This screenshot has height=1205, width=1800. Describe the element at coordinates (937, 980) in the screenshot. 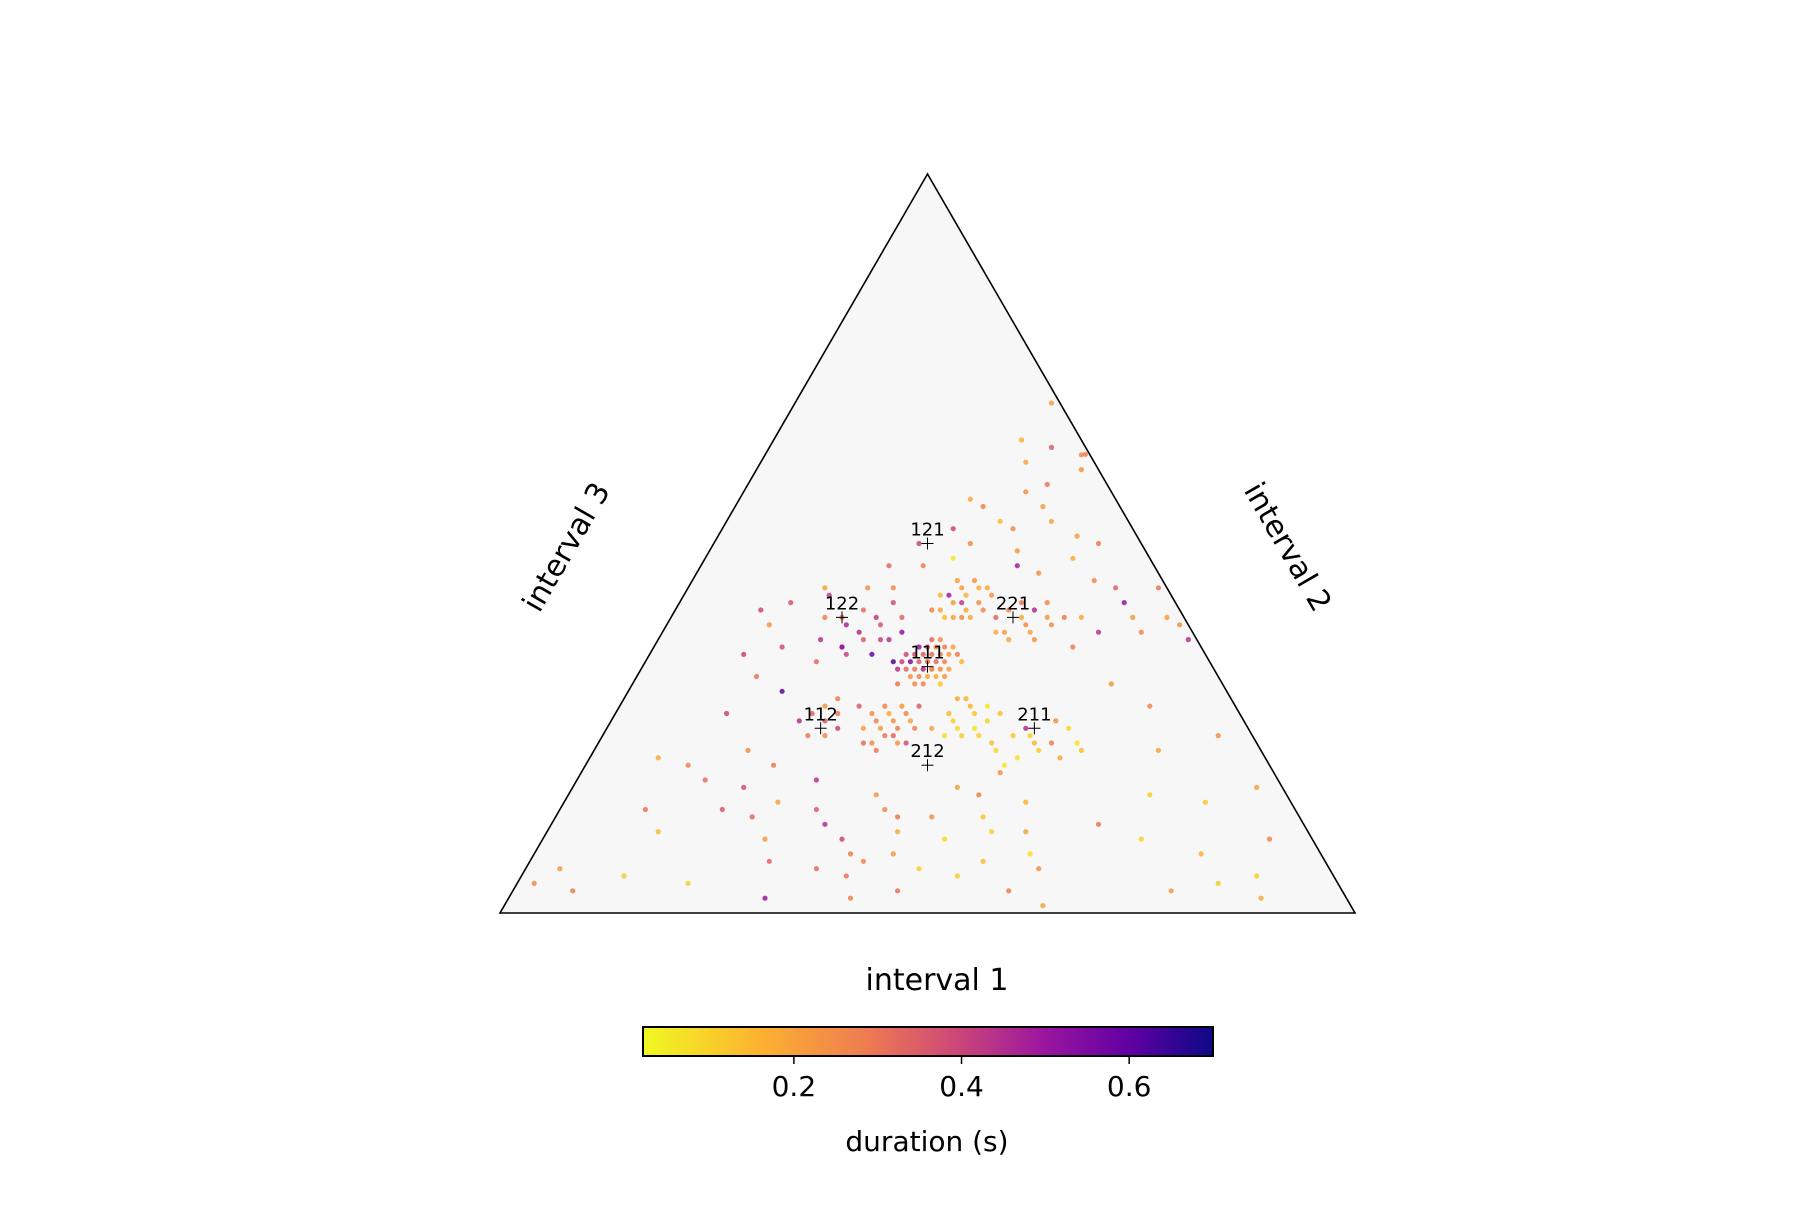

I see `axis-label-interval-1: interval 1` at that location.